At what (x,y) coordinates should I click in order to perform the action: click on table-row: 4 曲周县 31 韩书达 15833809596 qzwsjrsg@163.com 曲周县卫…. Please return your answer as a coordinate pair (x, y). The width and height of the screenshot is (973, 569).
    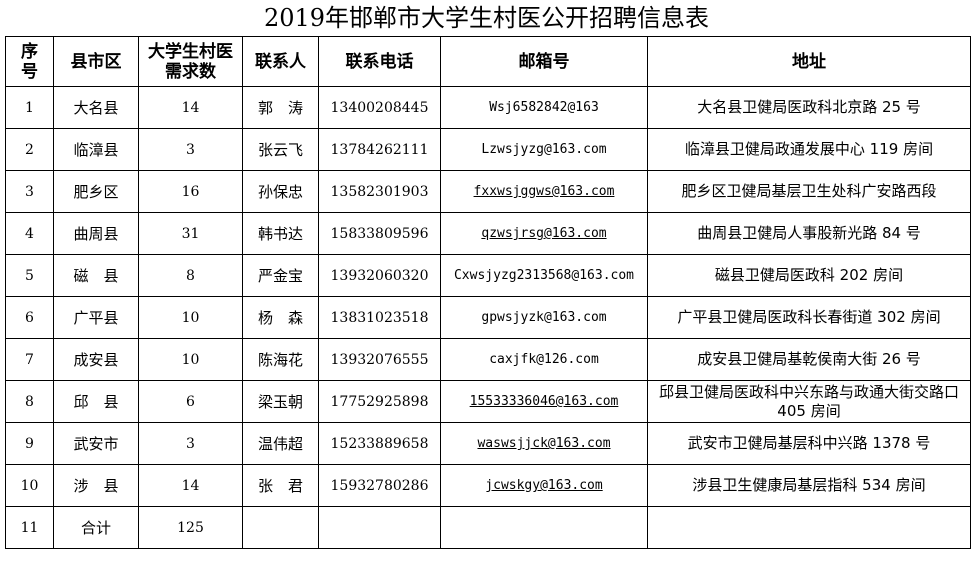
    Looking at the image, I should click on (488, 233).